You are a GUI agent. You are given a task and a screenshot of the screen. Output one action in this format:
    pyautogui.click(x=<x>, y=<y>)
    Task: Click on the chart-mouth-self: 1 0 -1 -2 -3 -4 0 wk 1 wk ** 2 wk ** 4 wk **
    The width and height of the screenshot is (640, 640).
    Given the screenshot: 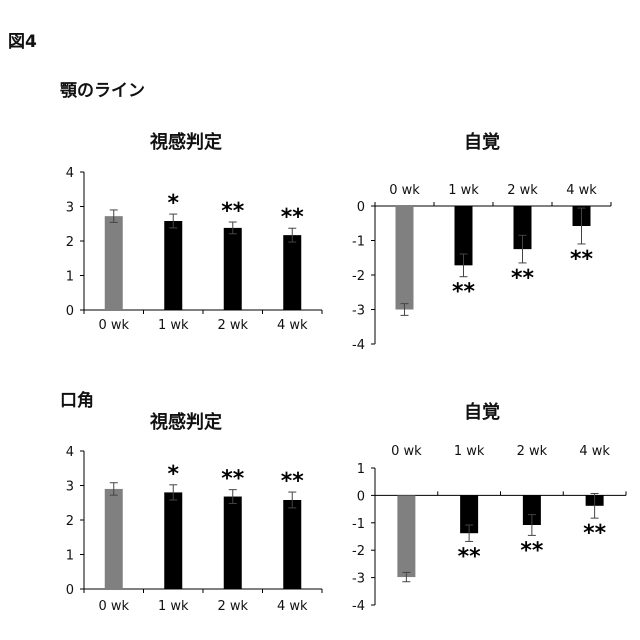 What is the action you would take?
    pyautogui.click(x=489, y=529)
    